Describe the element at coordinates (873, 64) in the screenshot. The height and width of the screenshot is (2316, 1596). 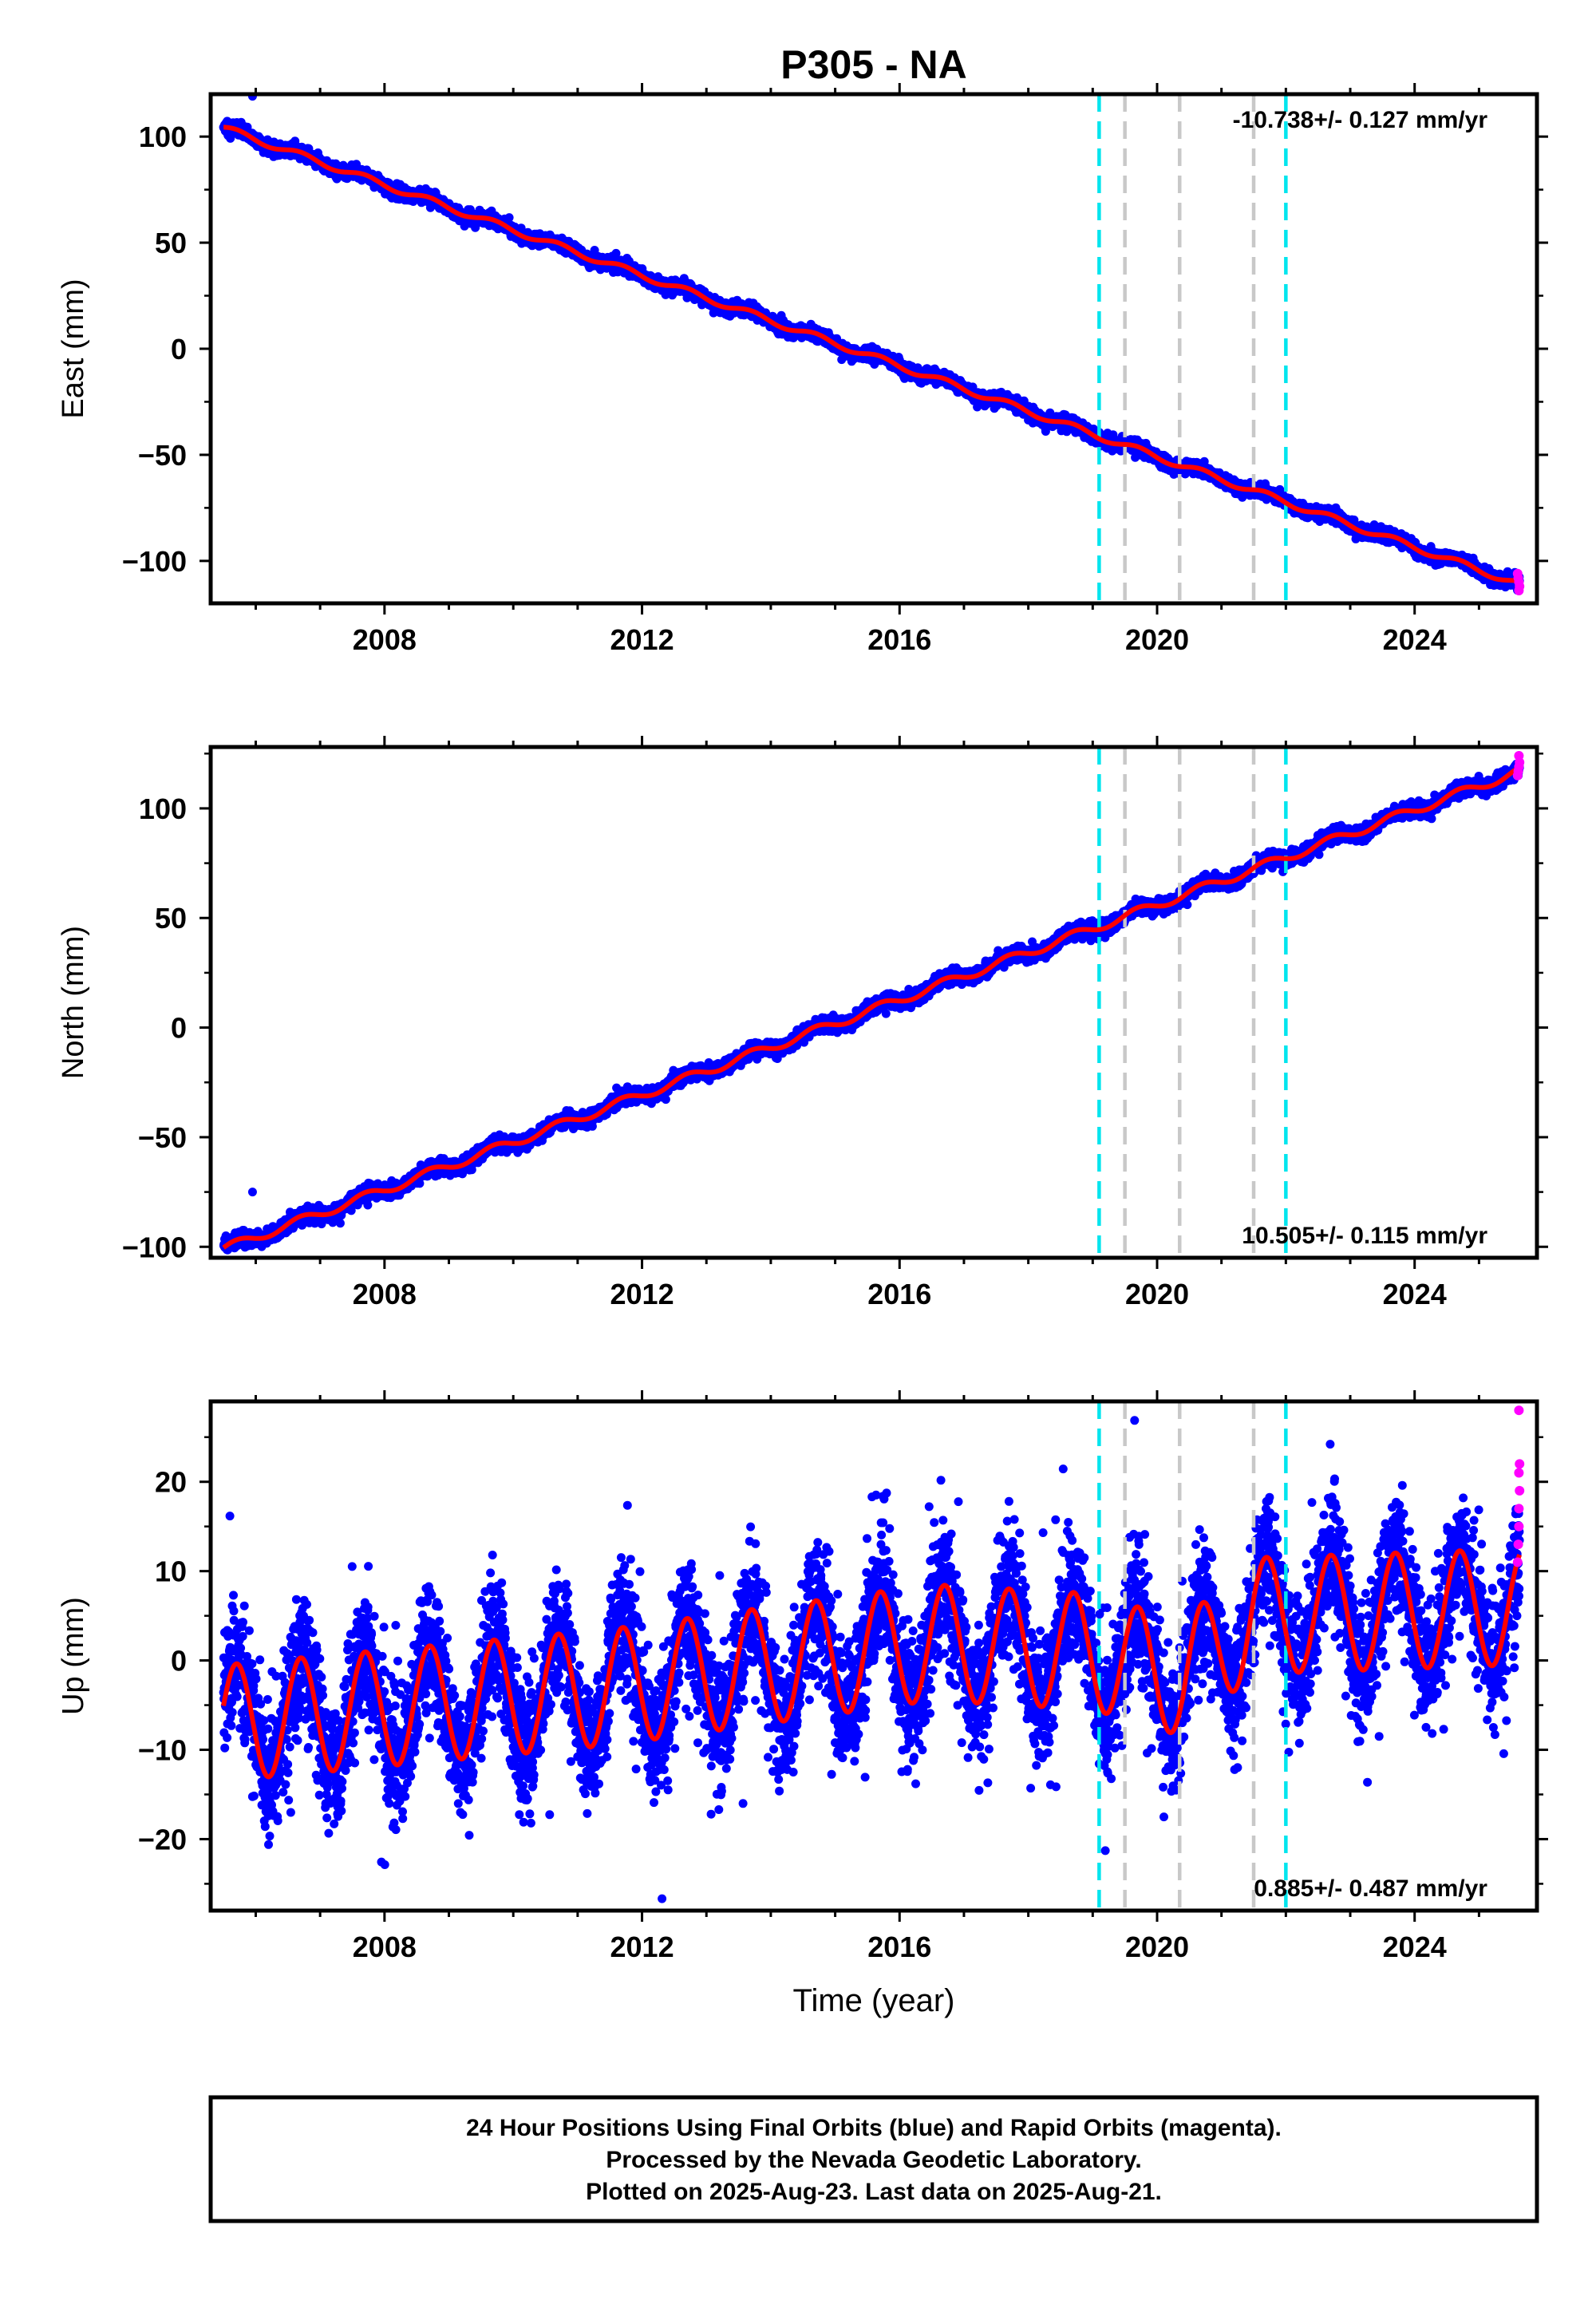
I see `figure-title: P305 - NA` at that location.